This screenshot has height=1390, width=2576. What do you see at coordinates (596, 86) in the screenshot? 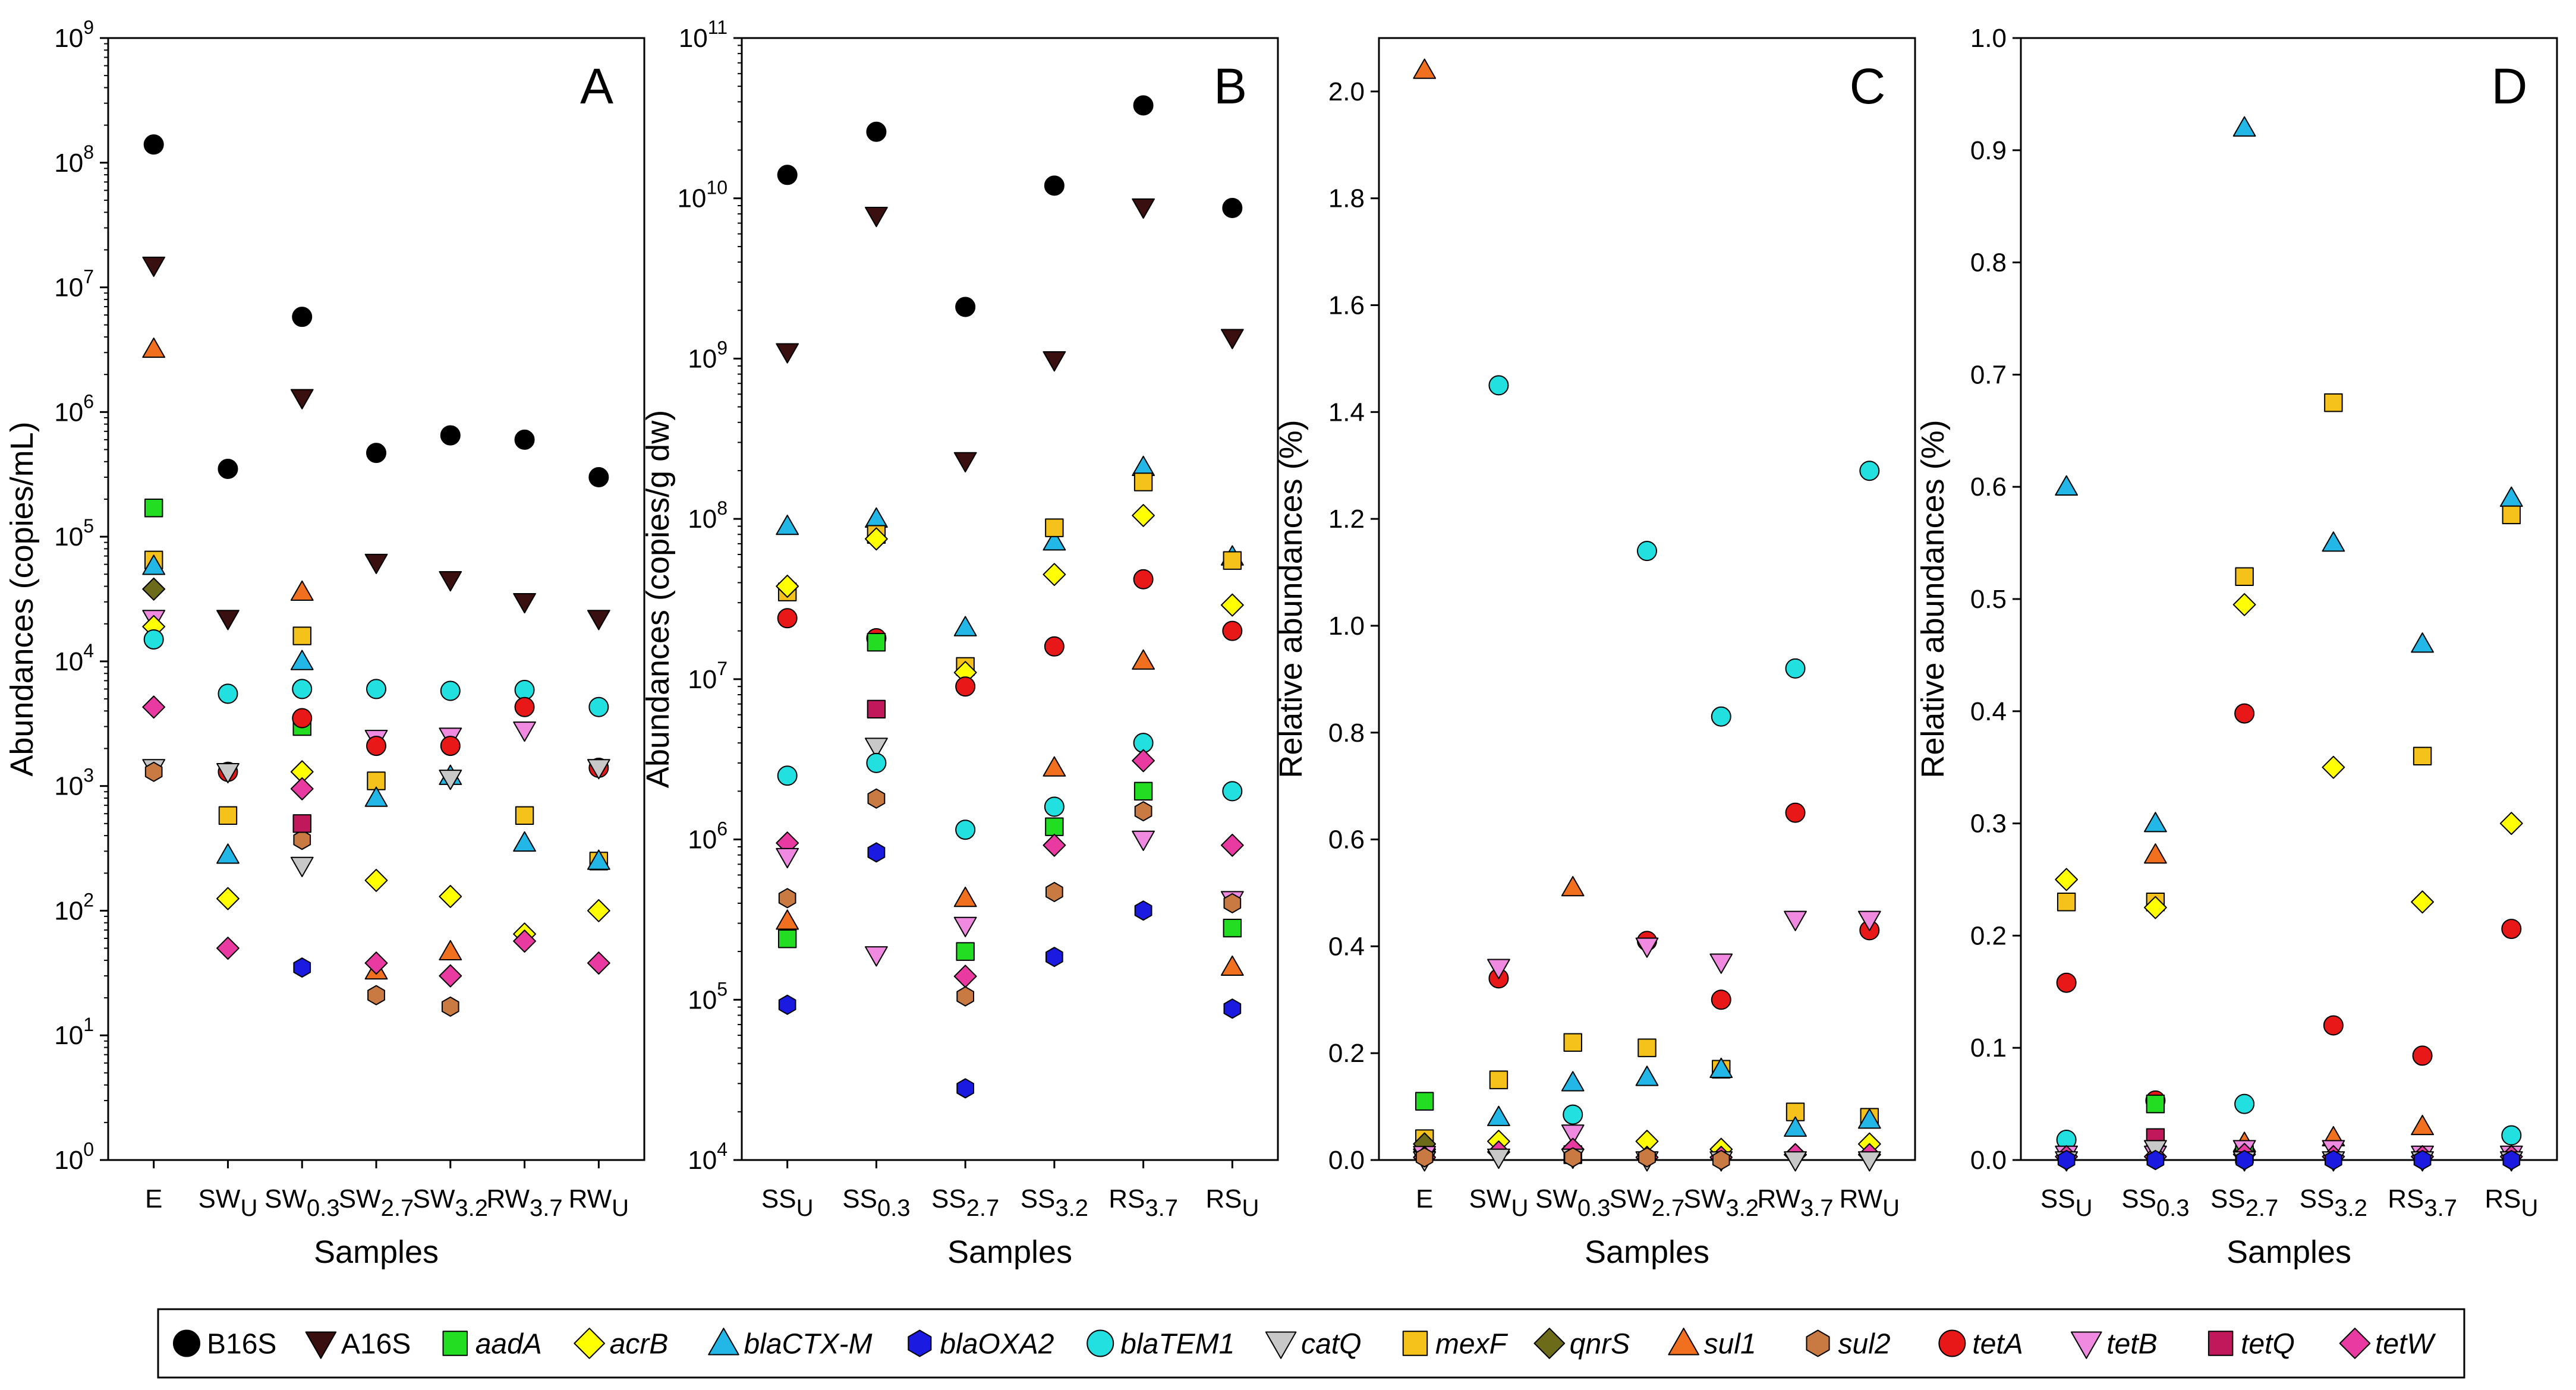
I see `panel-letter: A` at bounding box center [596, 86].